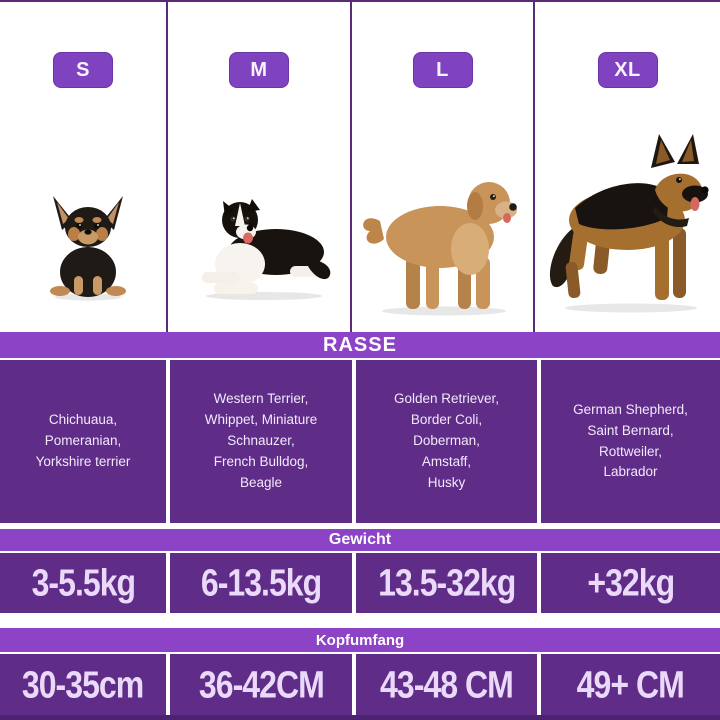  I want to click on head-value-s: 30-35cm, so click(83, 684).